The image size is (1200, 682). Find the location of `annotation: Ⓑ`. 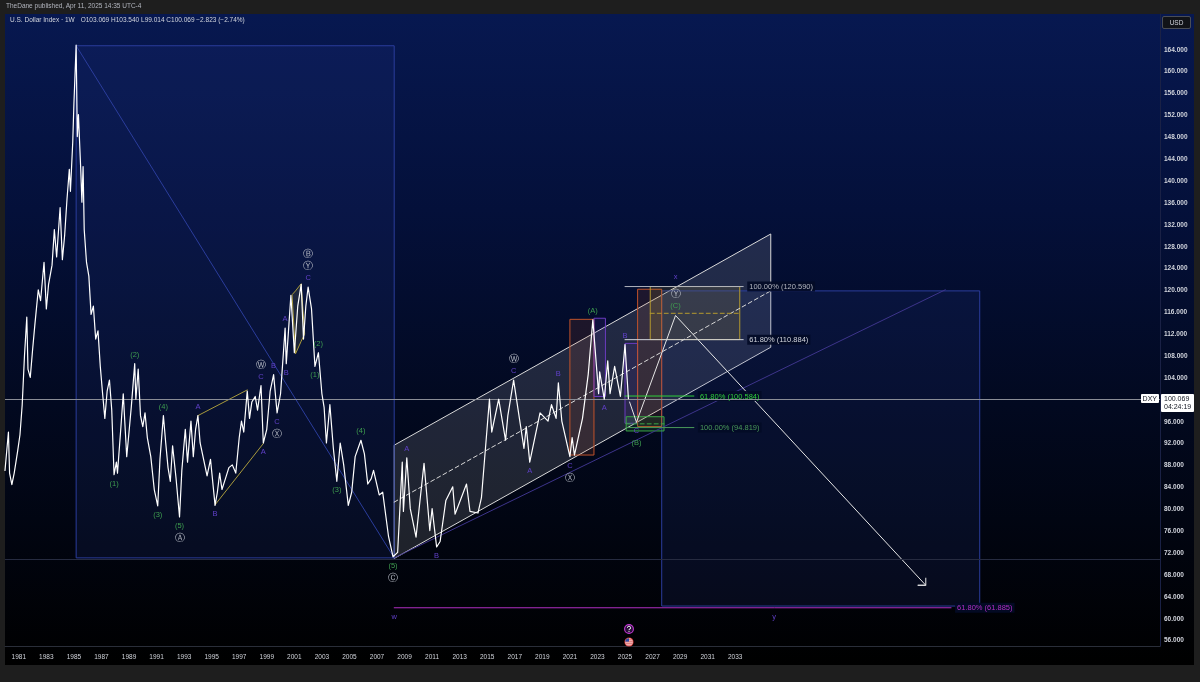

annotation: Ⓑ is located at coordinates (308, 254).